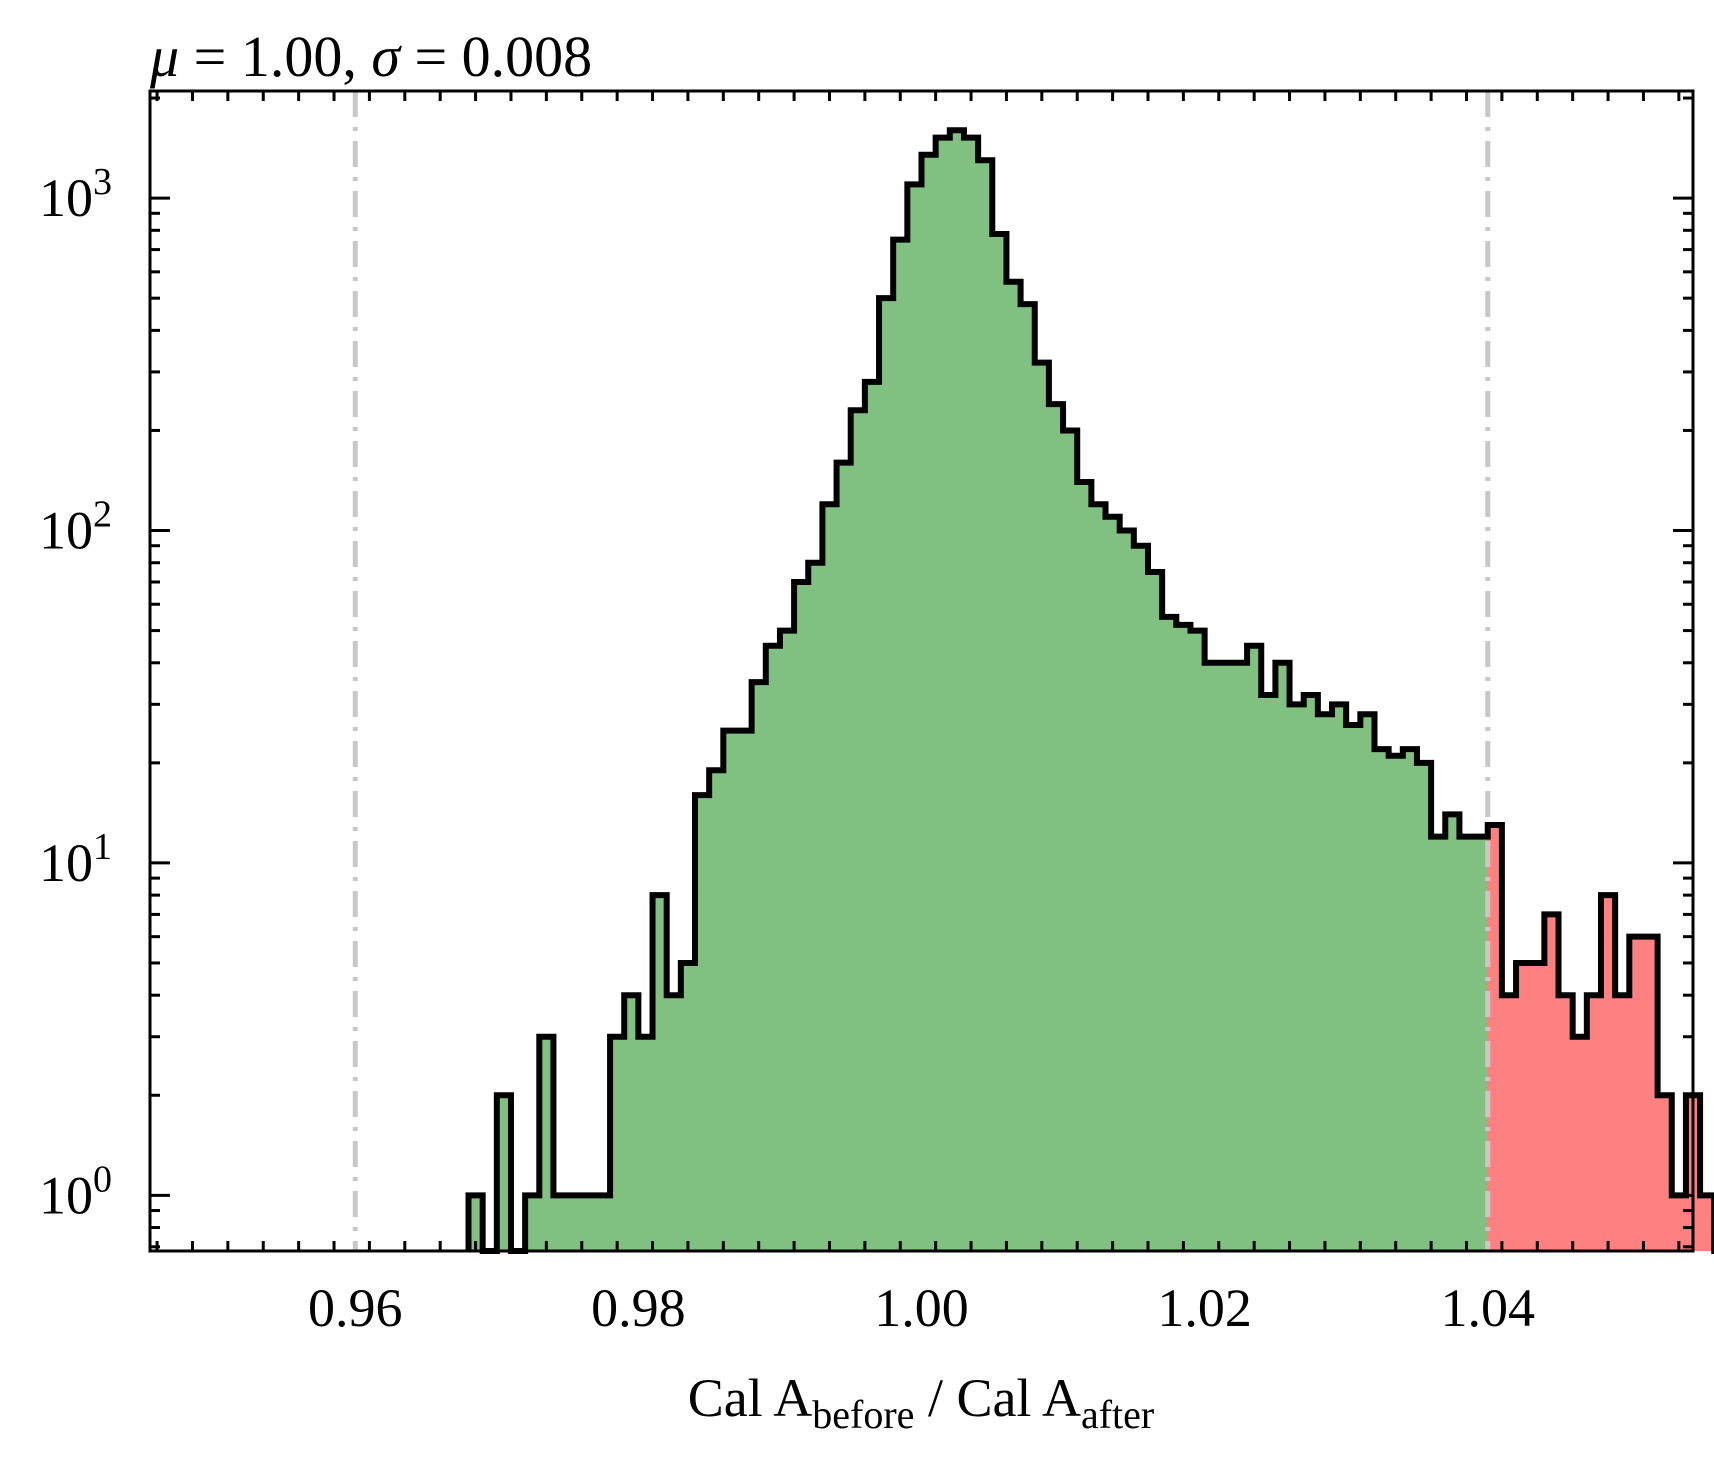  I want to click on x-tick-labels: 0.96 0.98 1.00 1.02 1.04, so click(921, 1308).